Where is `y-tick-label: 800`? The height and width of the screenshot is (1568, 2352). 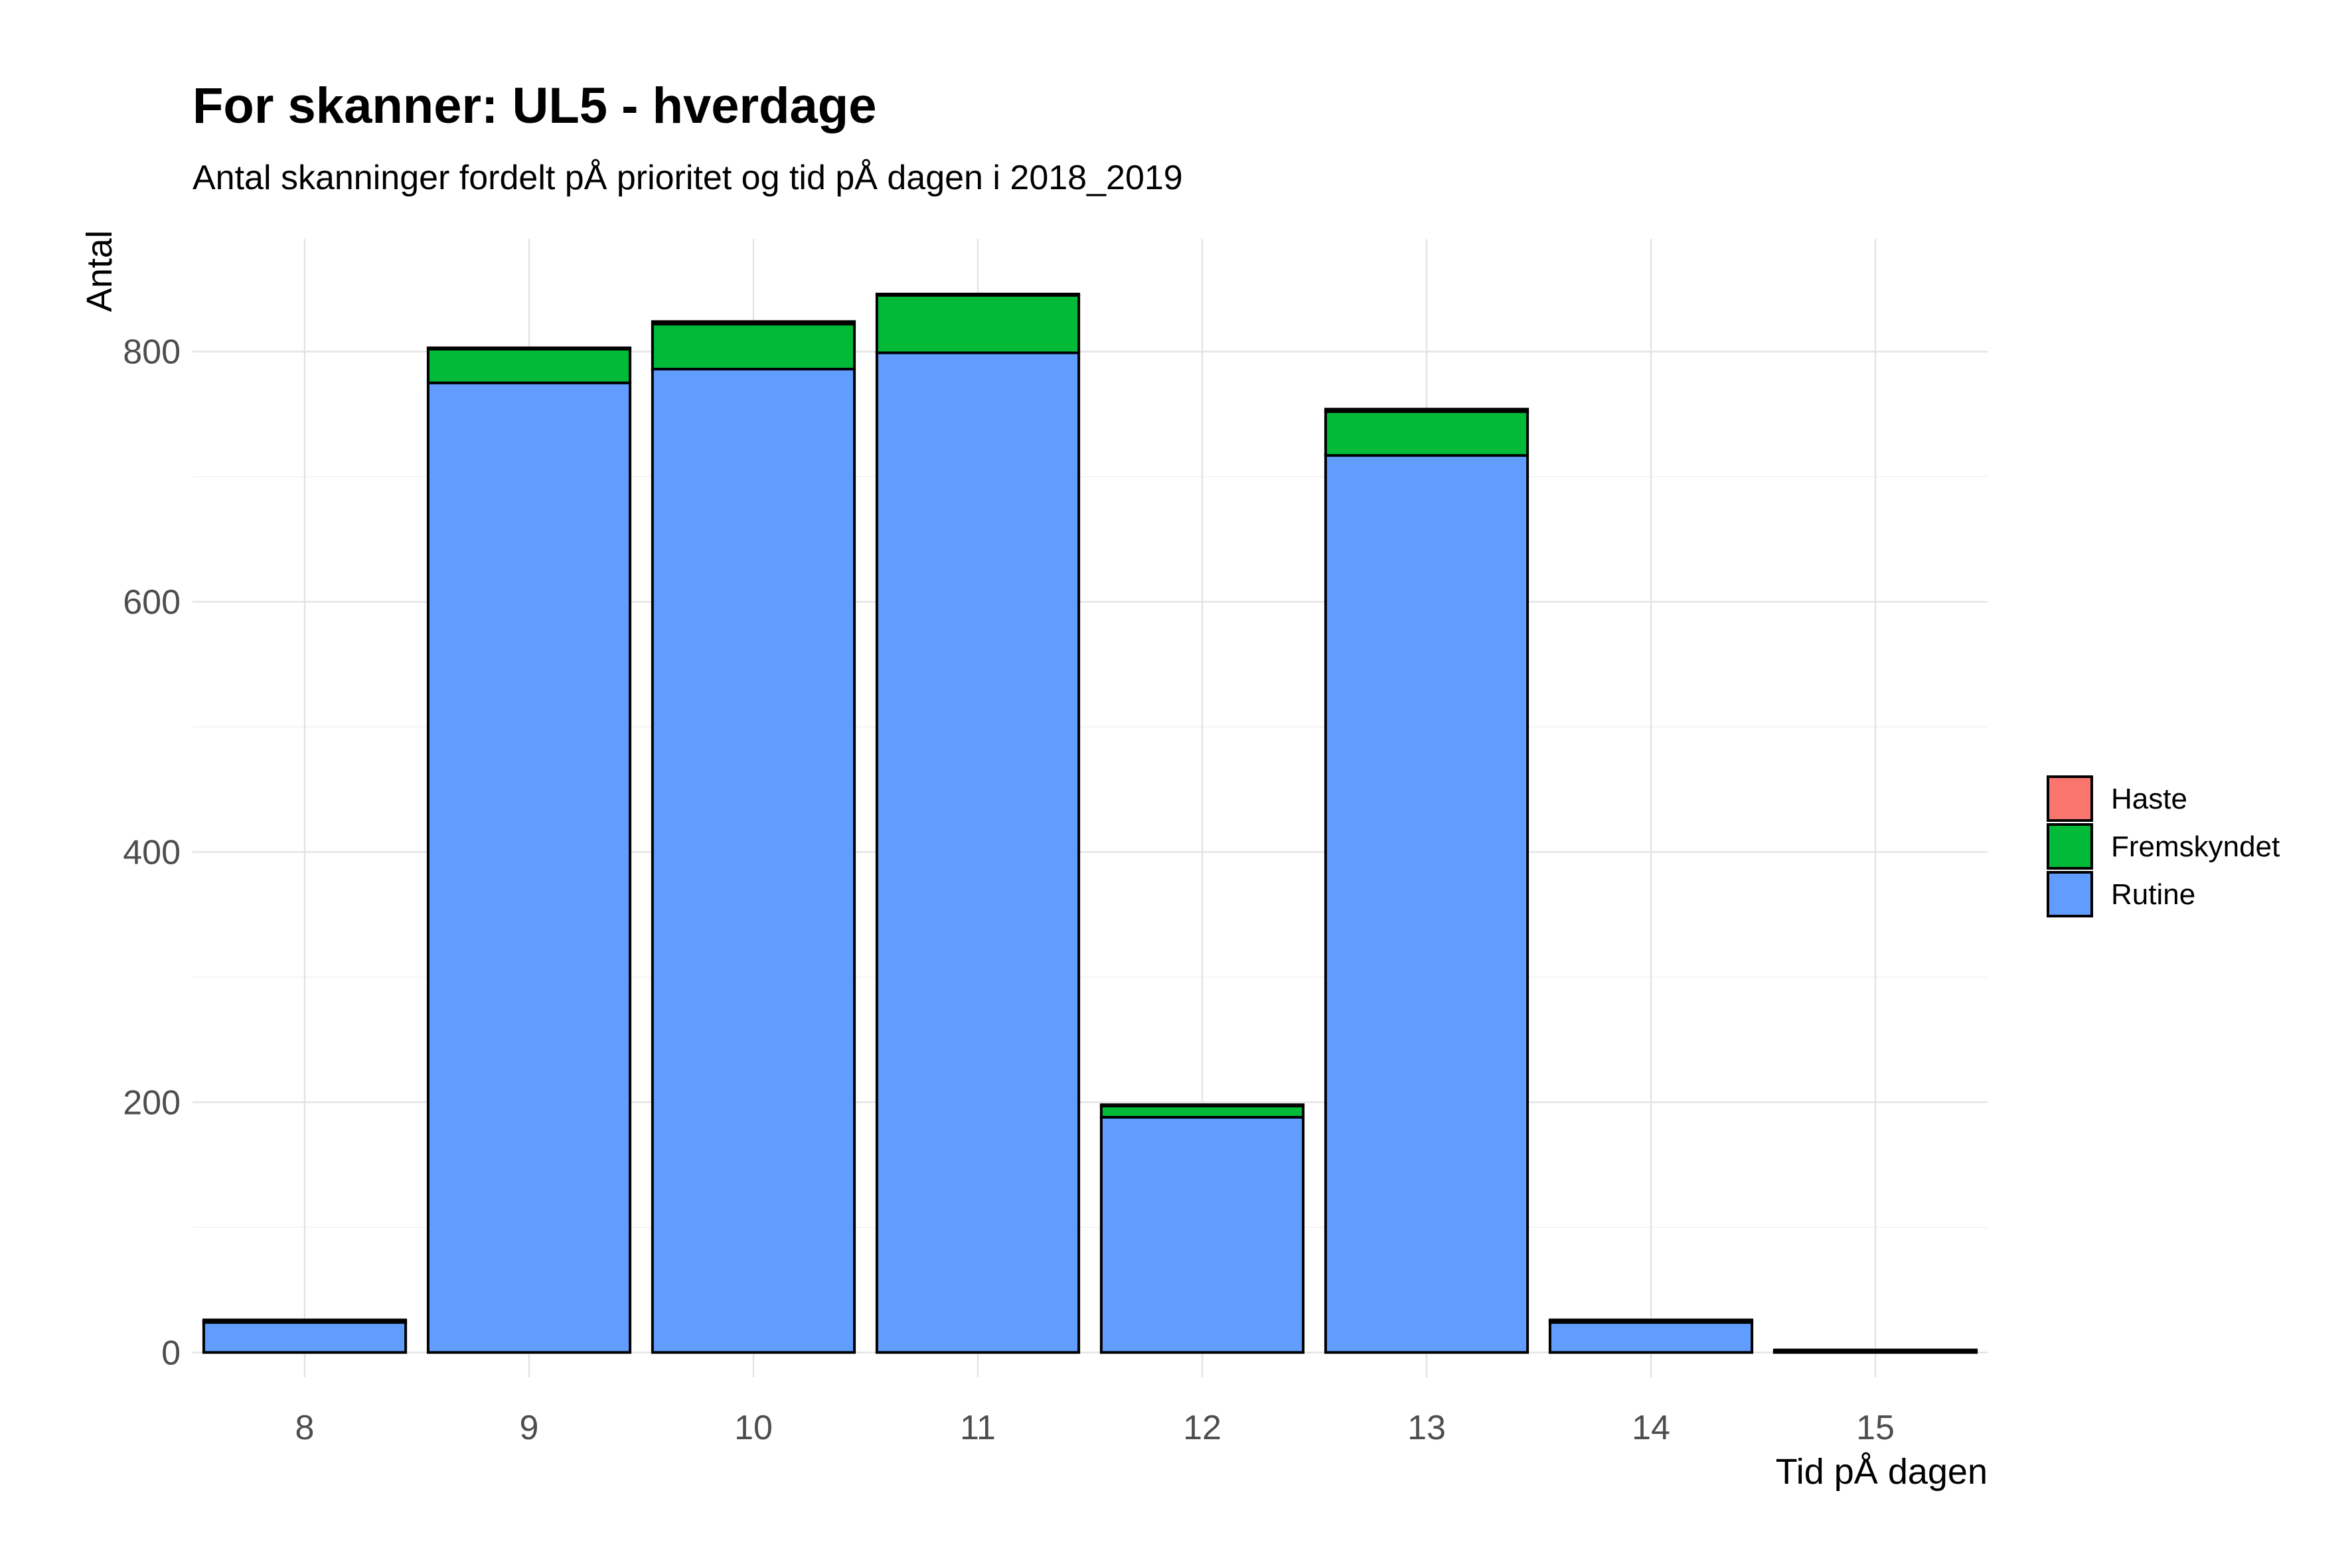 y-tick-label: 800 is located at coordinates (152, 353).